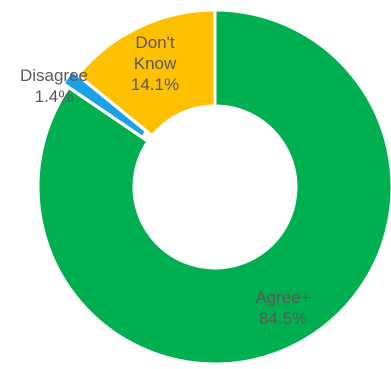 This screenshot has height=369, width=391. Describe the element at coordinates (155, 84) in the screenshot. I see `data-label-line: 14.1%` at that location.